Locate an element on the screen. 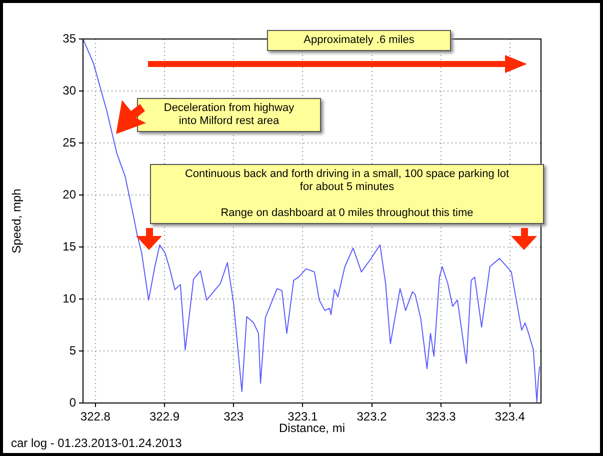 Image resolution: width=603 pixels, height=456 pixels. x-tick-label: 323 is located at coordinates (234, 417).